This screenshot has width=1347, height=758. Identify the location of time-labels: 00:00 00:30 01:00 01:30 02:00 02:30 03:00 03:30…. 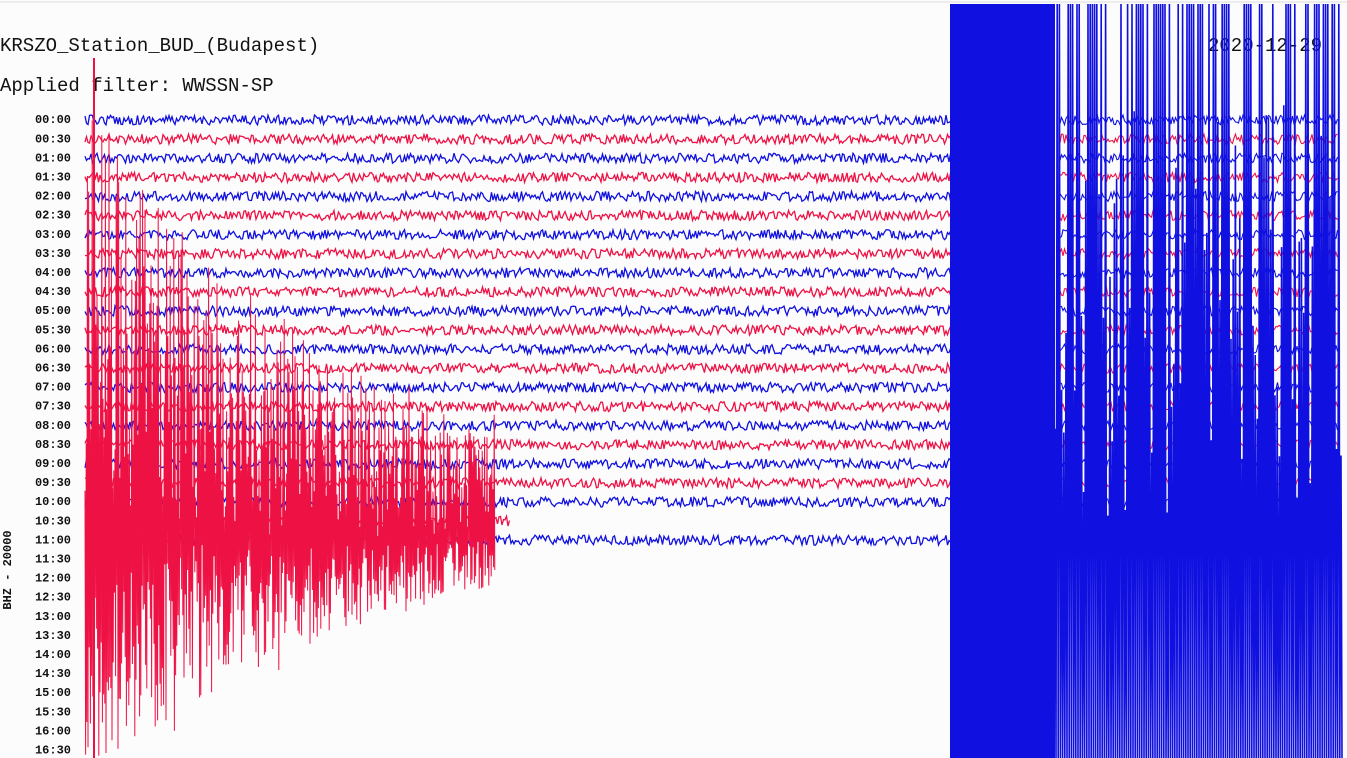
(53, 435).